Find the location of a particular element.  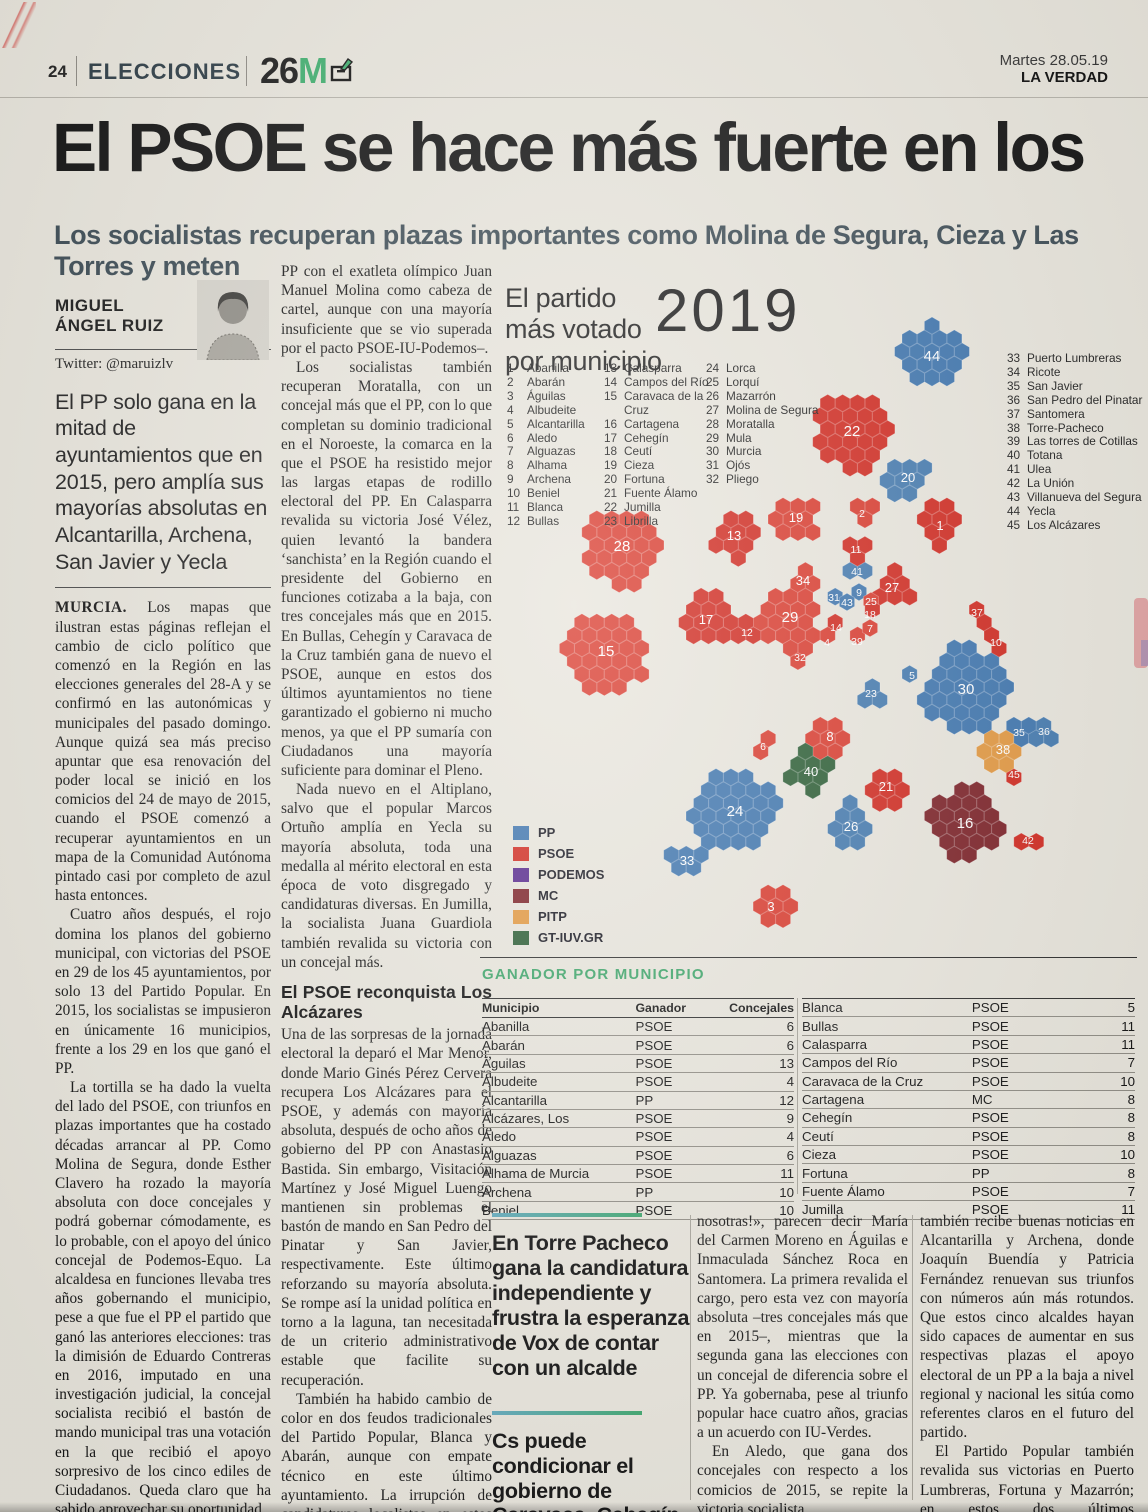

legend-item: GT-IUV.GR is located at coordinates (558, 937).